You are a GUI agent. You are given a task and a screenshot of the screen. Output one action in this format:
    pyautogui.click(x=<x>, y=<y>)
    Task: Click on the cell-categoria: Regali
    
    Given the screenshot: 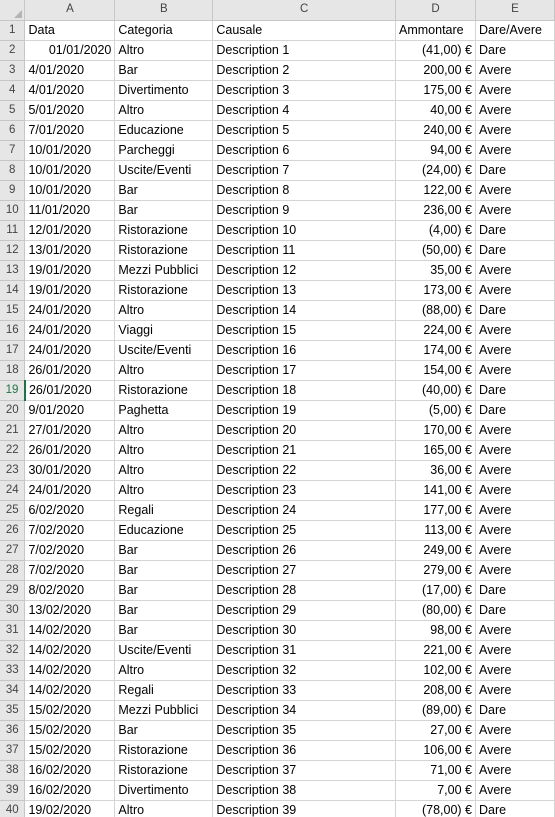 What is the action you would take?
    pyautogui.click(x=164, y=690)
    